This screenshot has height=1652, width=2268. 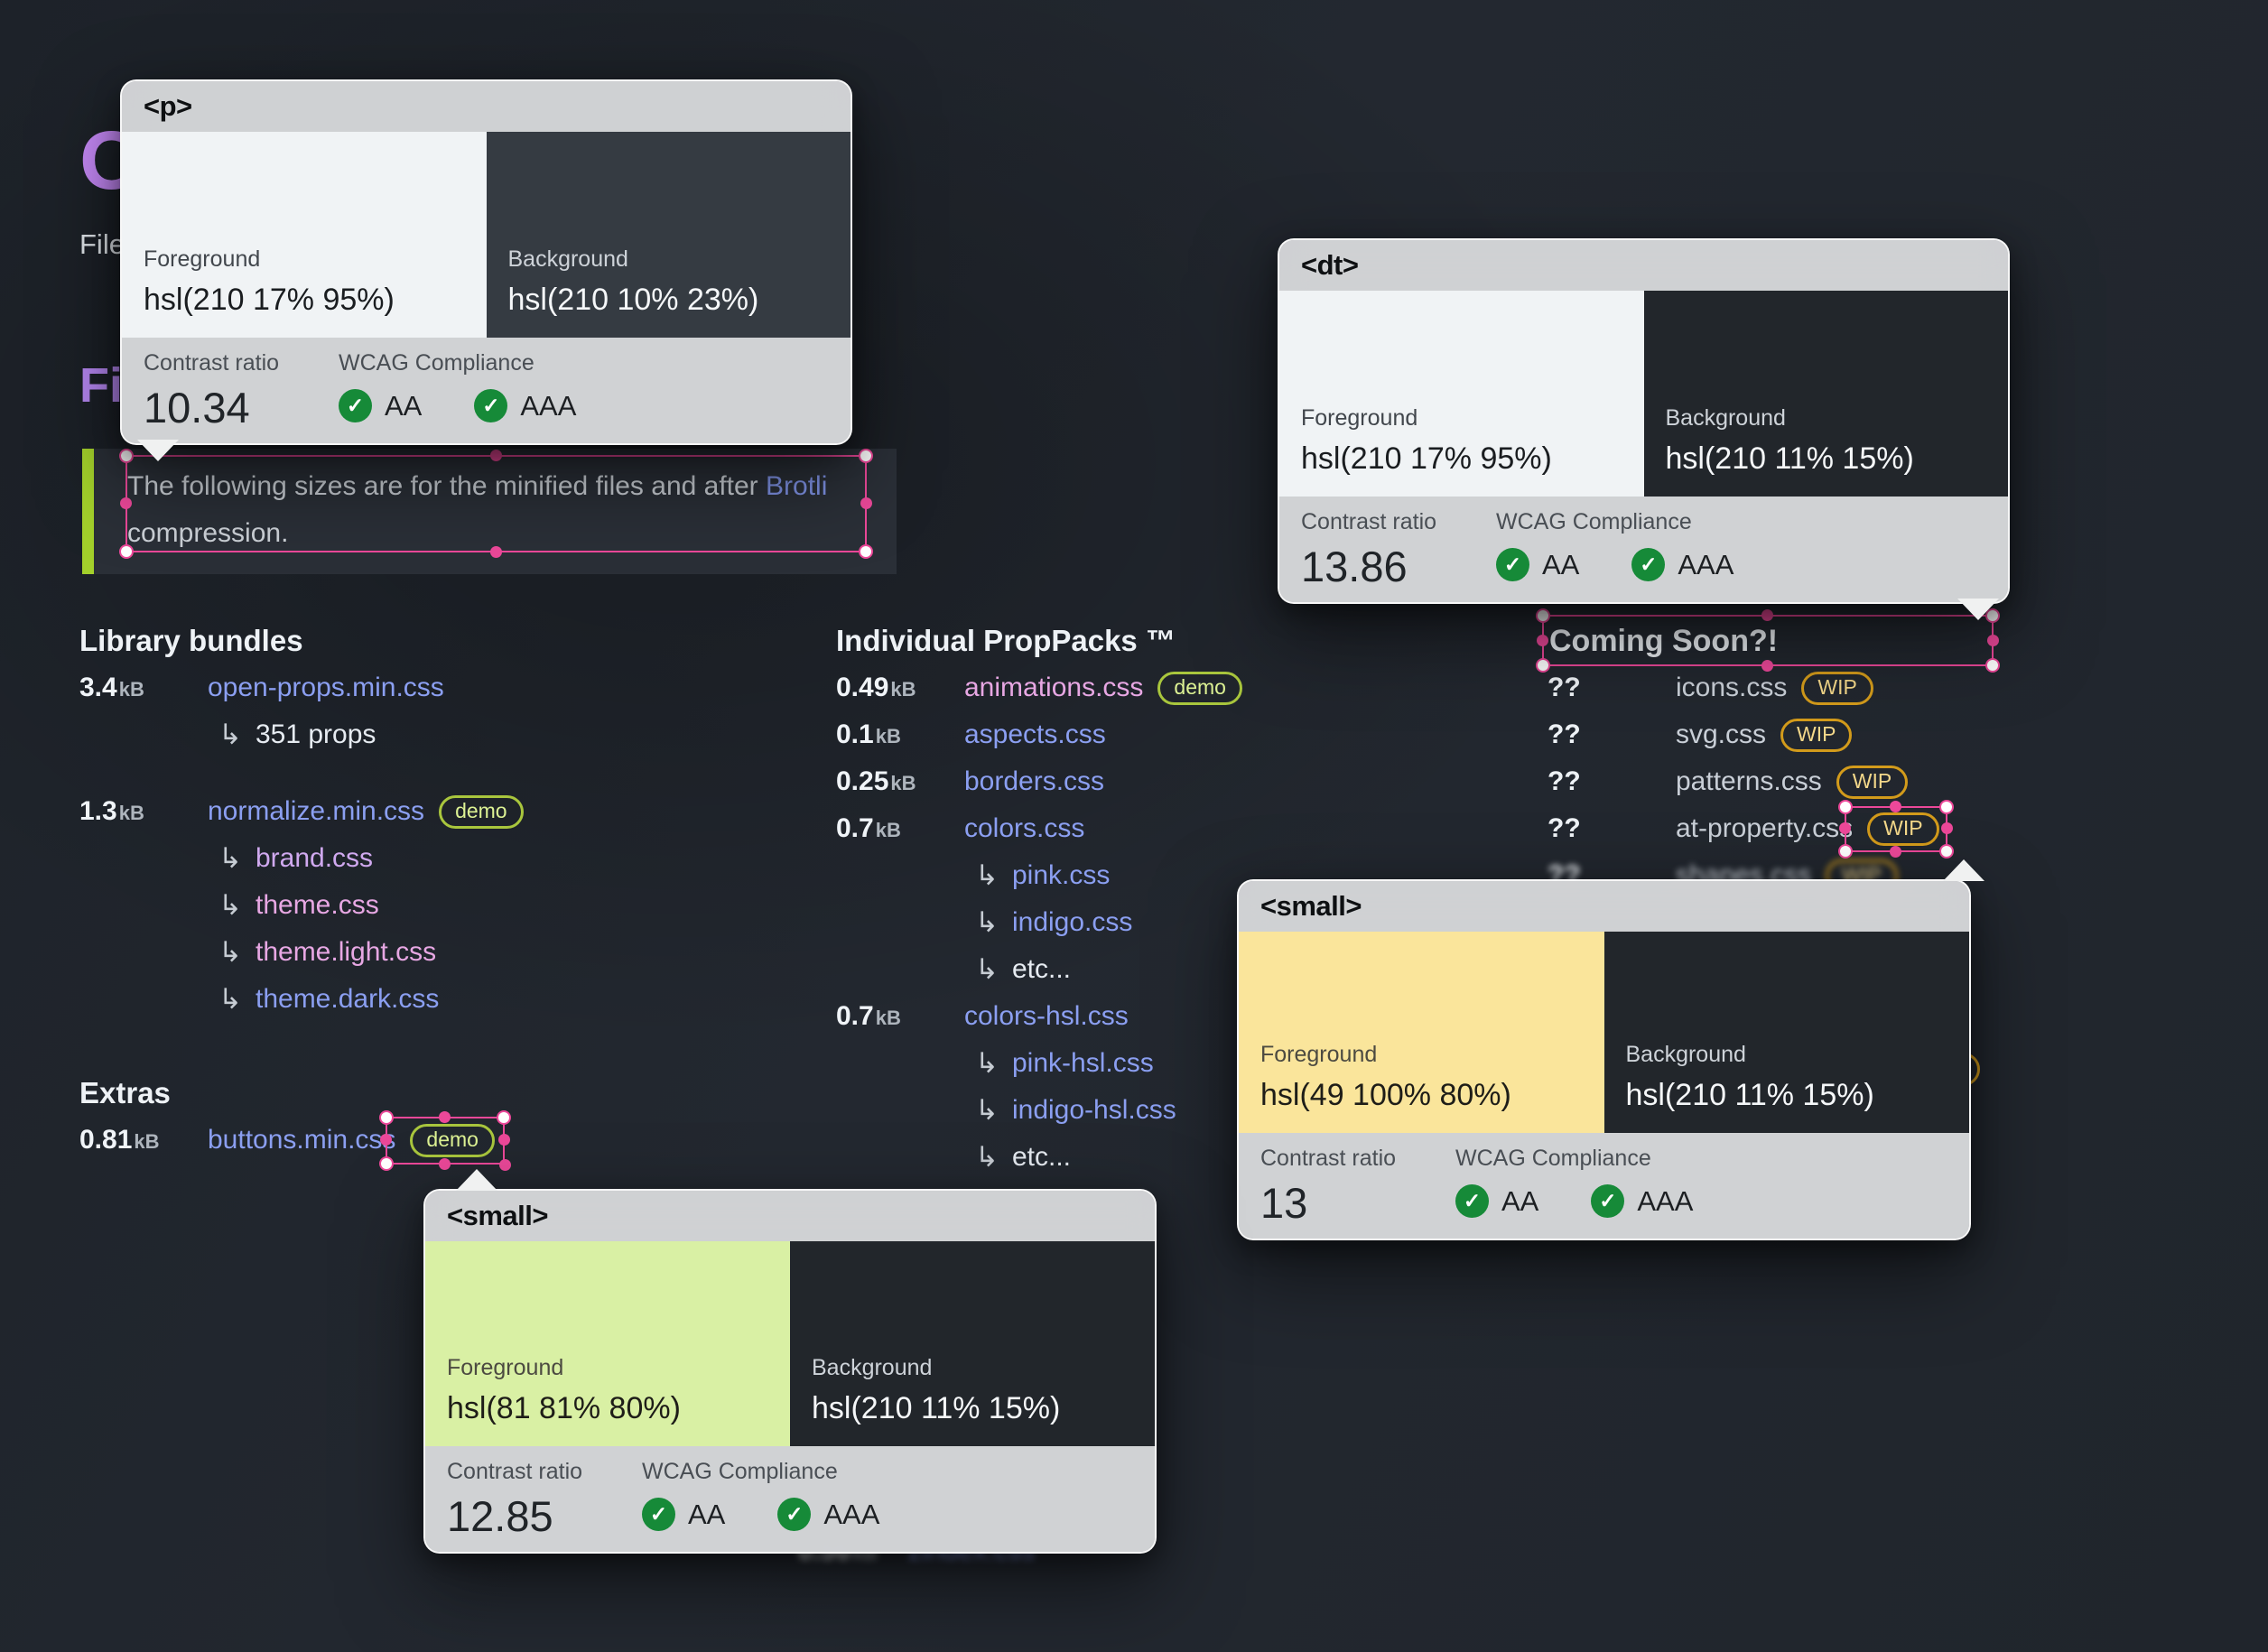 I want to click on tooltip-tag: <dt>, so click(x=1643, y=265).